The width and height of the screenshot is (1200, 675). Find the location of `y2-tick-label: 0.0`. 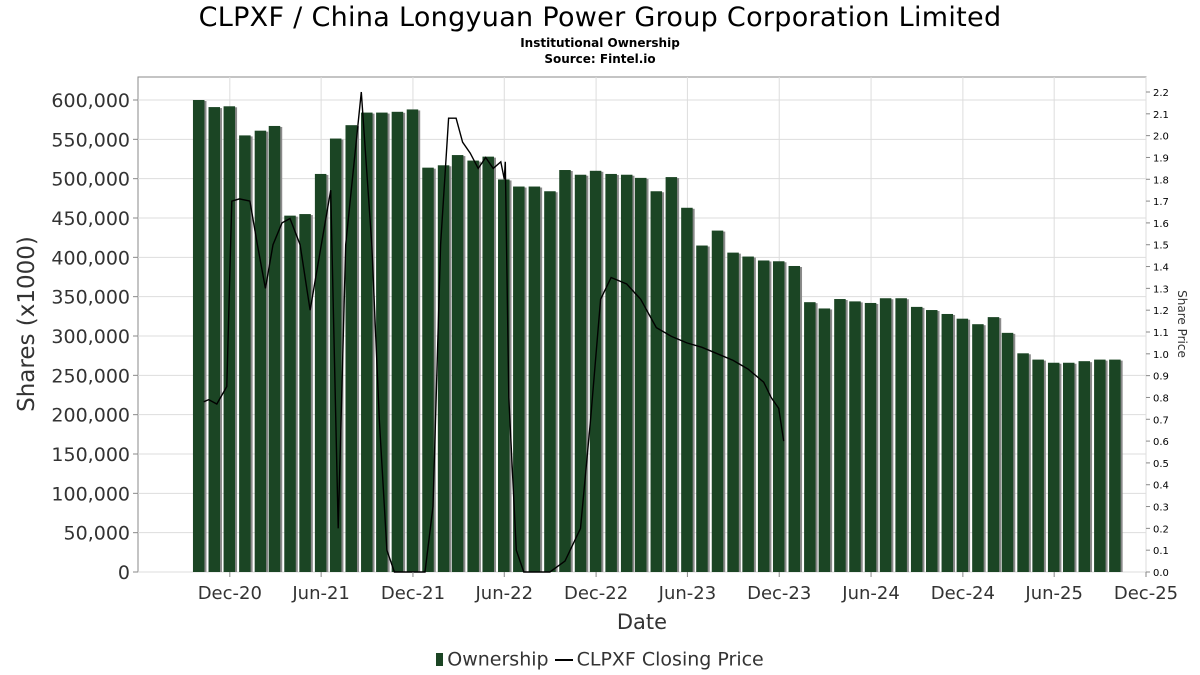

y2-tick-label: 0.0 is located at coordinates (1161, 573).